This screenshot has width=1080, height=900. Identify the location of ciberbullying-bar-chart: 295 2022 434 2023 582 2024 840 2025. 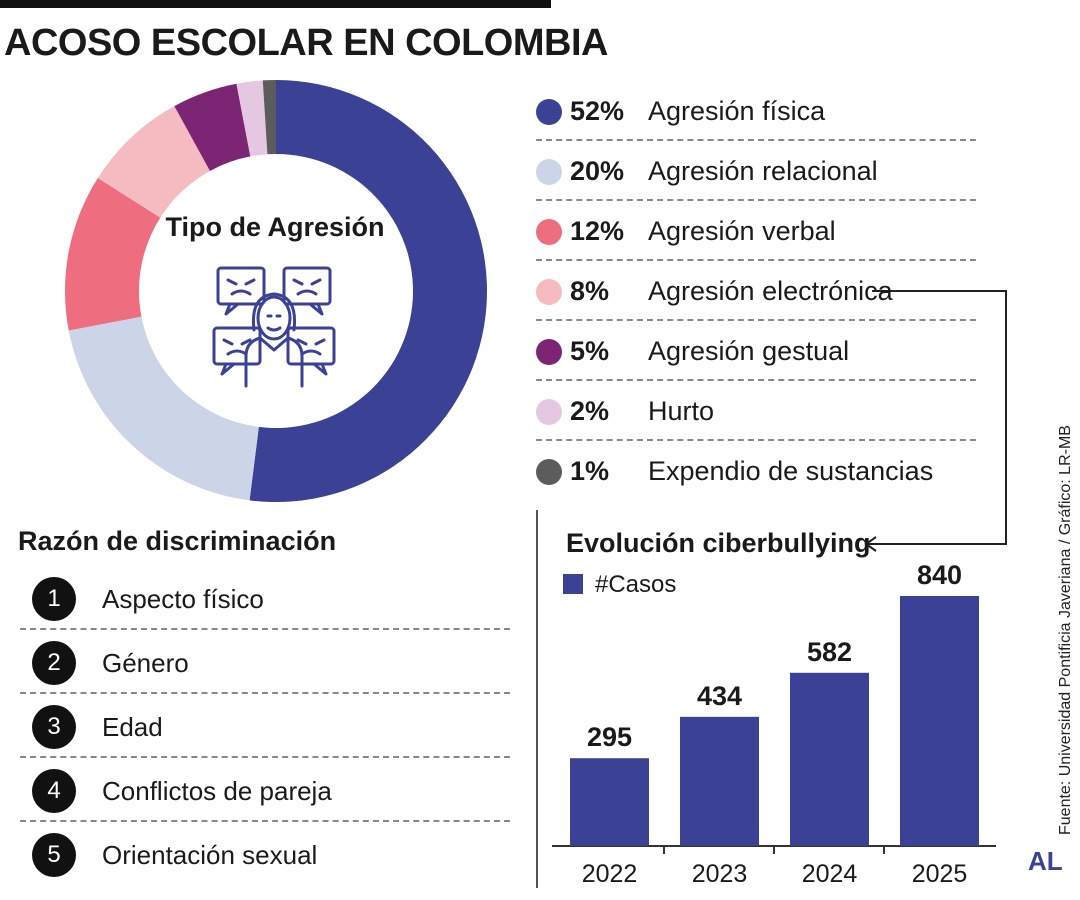
(774, 724).